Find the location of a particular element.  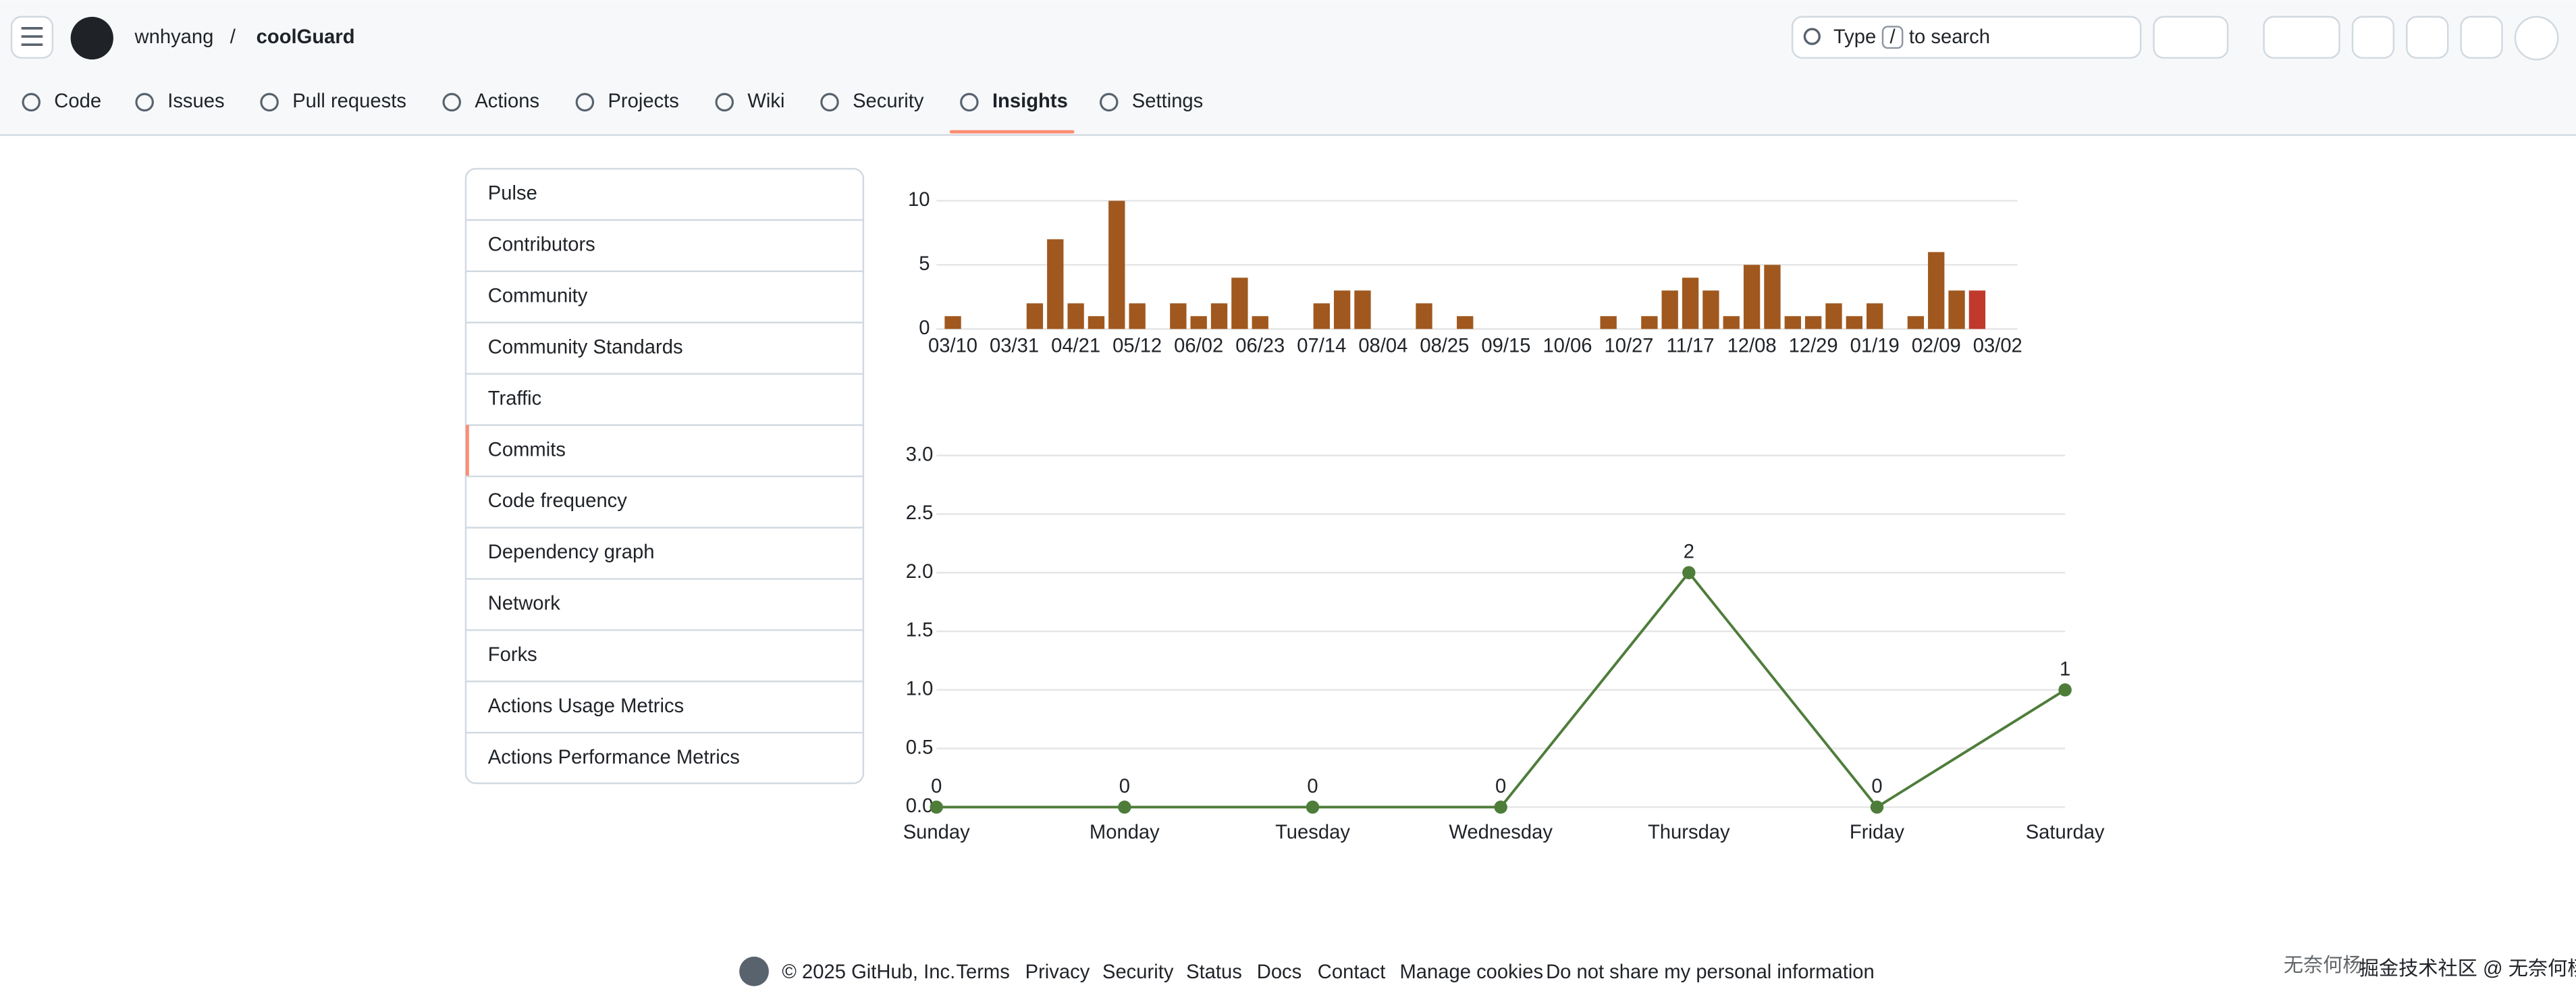

footer-link: Privacy is located at coordinates (1057, 972).